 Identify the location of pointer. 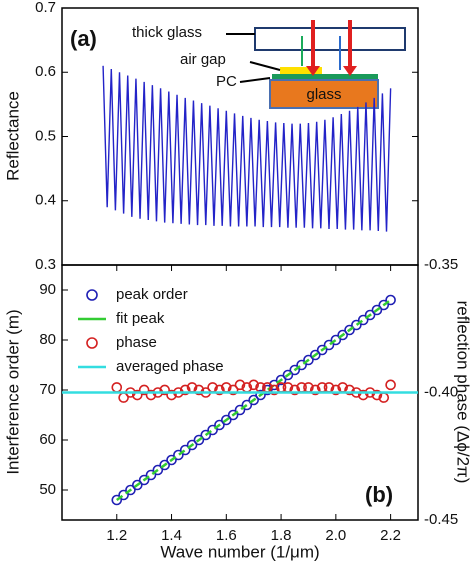
(265, 66).